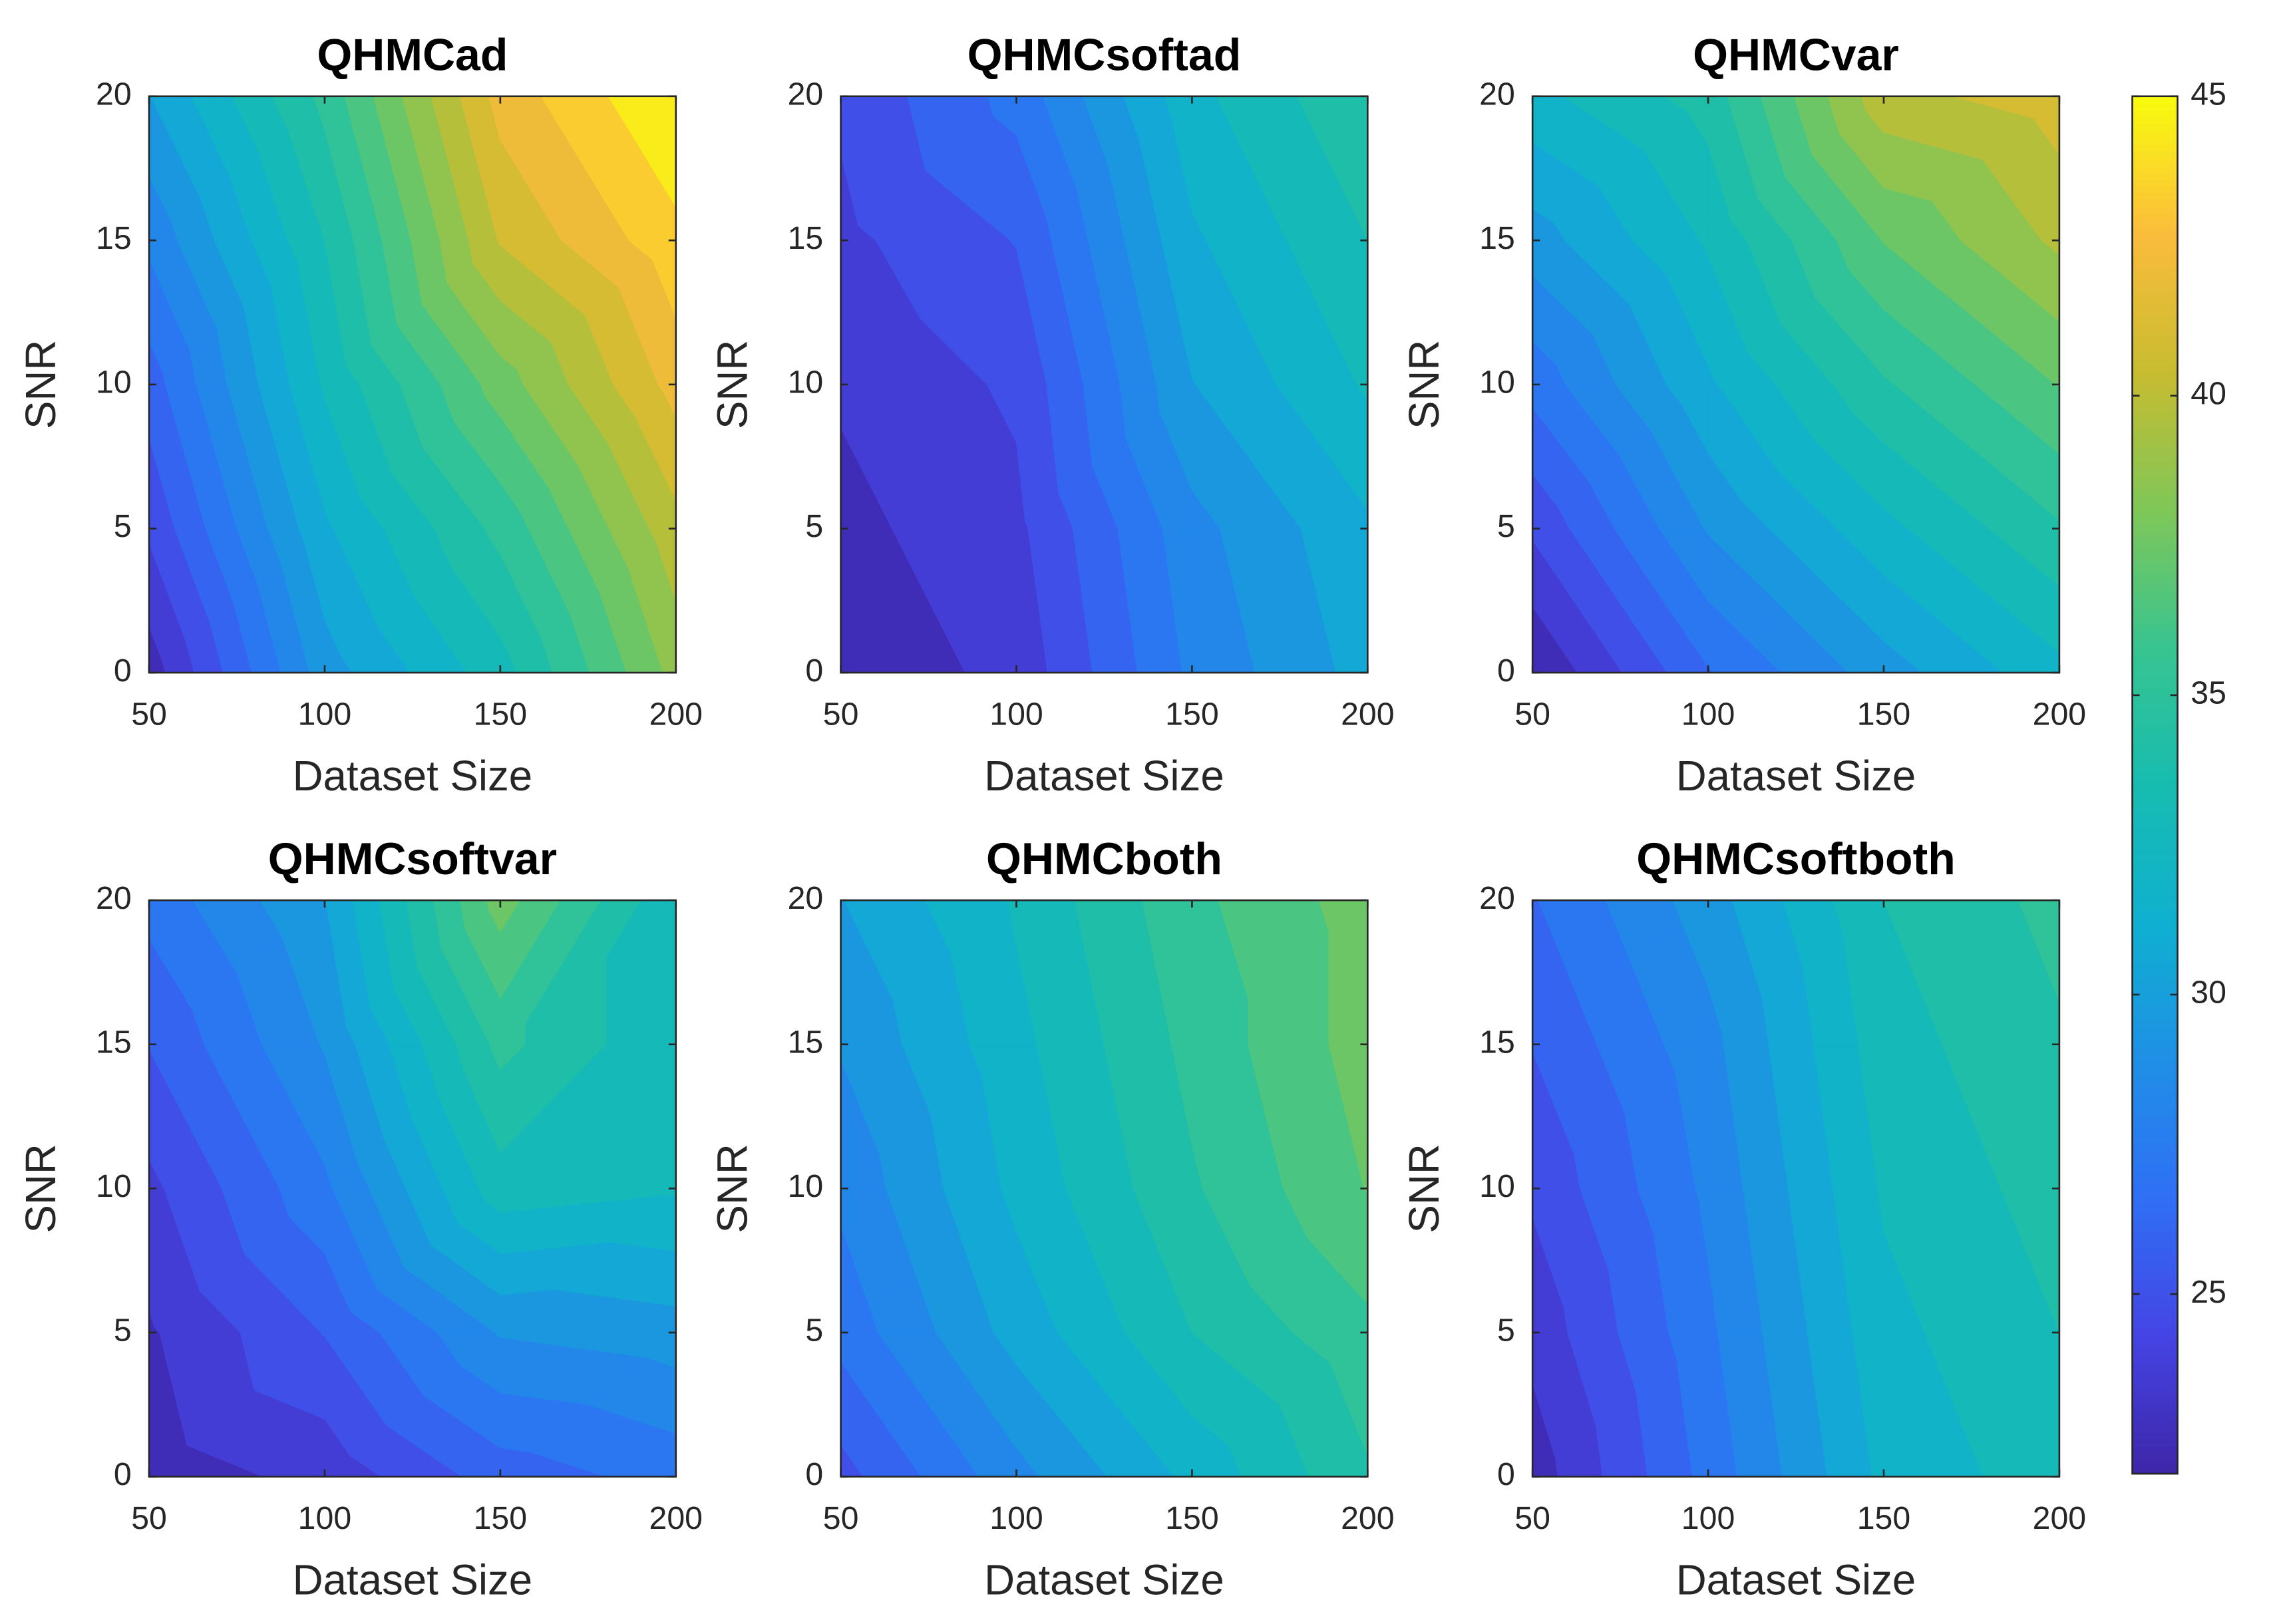  What do you see at coordinates (1191, 1518) in the screenshot?
I see `x-tick-label: 150` at bounding box center [1191, 1518].